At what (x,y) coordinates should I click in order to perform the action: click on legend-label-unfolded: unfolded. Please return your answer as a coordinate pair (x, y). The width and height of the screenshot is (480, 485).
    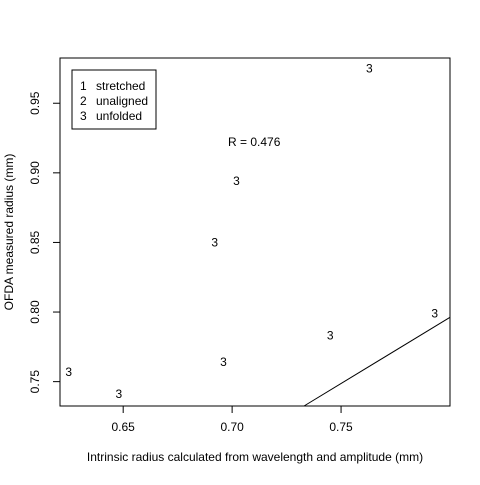
    Looking at the image, I should click on (119, 116).